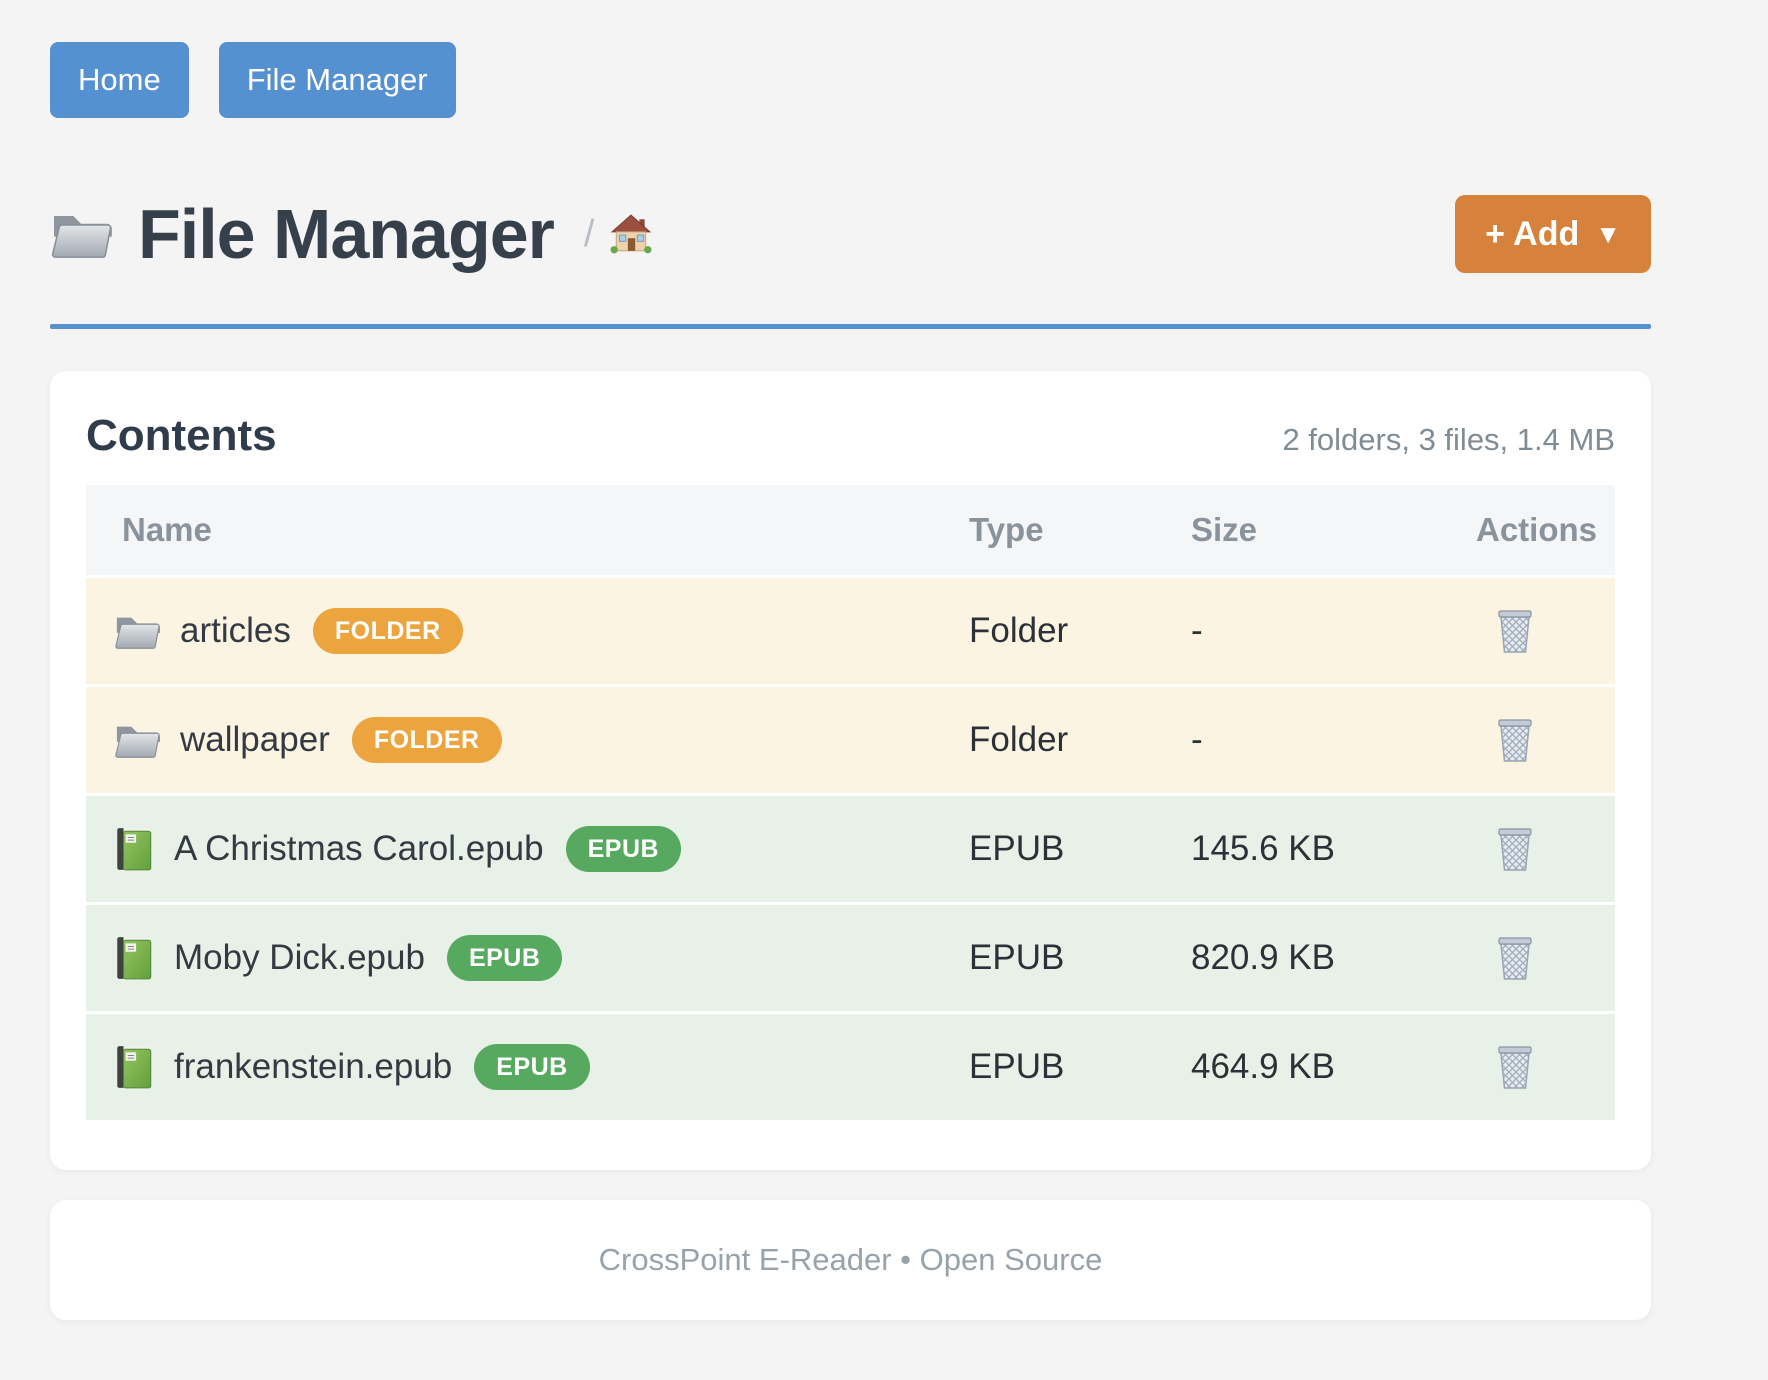 The image size is (1768, 1380). I want to click on page-header: File Manager / + Add ▼, so click(850, 234).